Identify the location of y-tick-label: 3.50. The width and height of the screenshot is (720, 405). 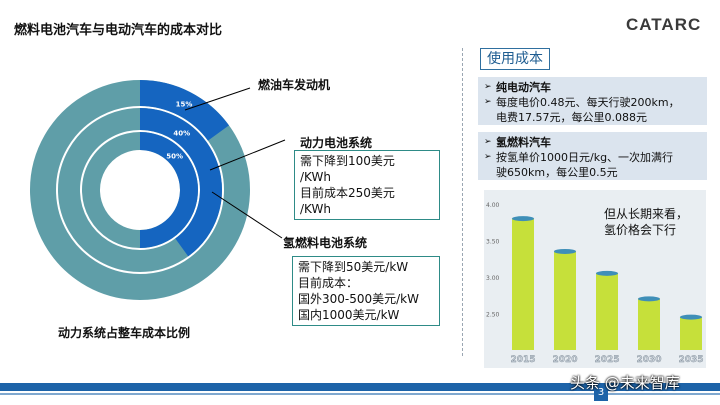
(493, 242).